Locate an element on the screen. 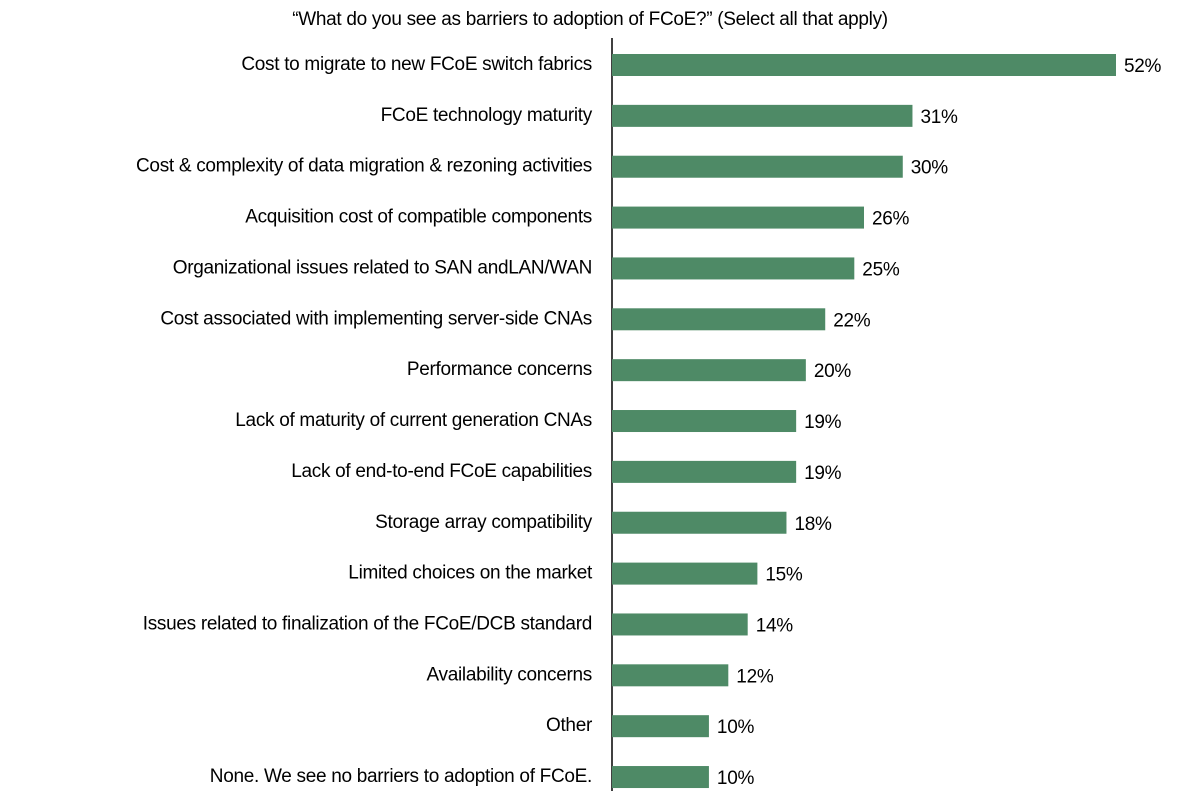 The height and width of the screenshot is (791, 1183). category-label: Availability concerns is located at coordinates (510, 674).